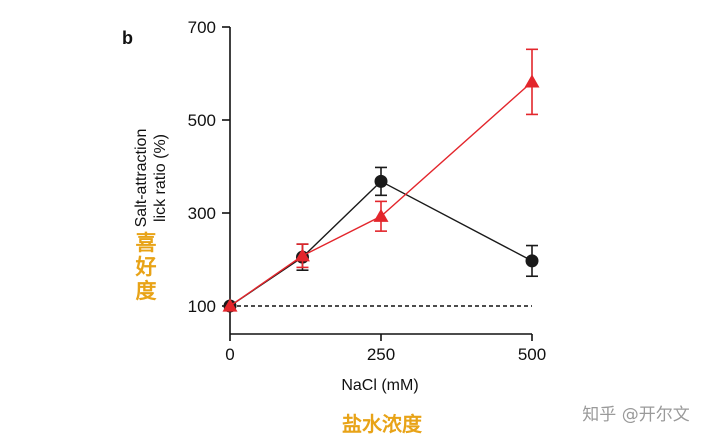  Describe the element at coordinates (381, 354) in the screenshot. I see `x-tick-label: 250` at that location.